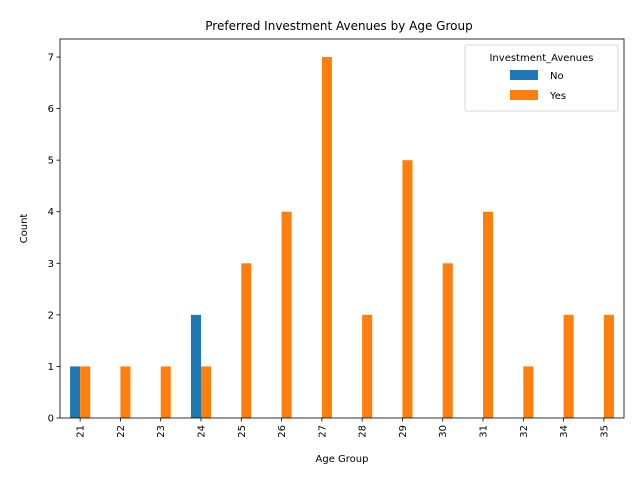  Describe the element at coordinates (51, 419) in the screenshot. I see `y-tick-label: 0` at that location.